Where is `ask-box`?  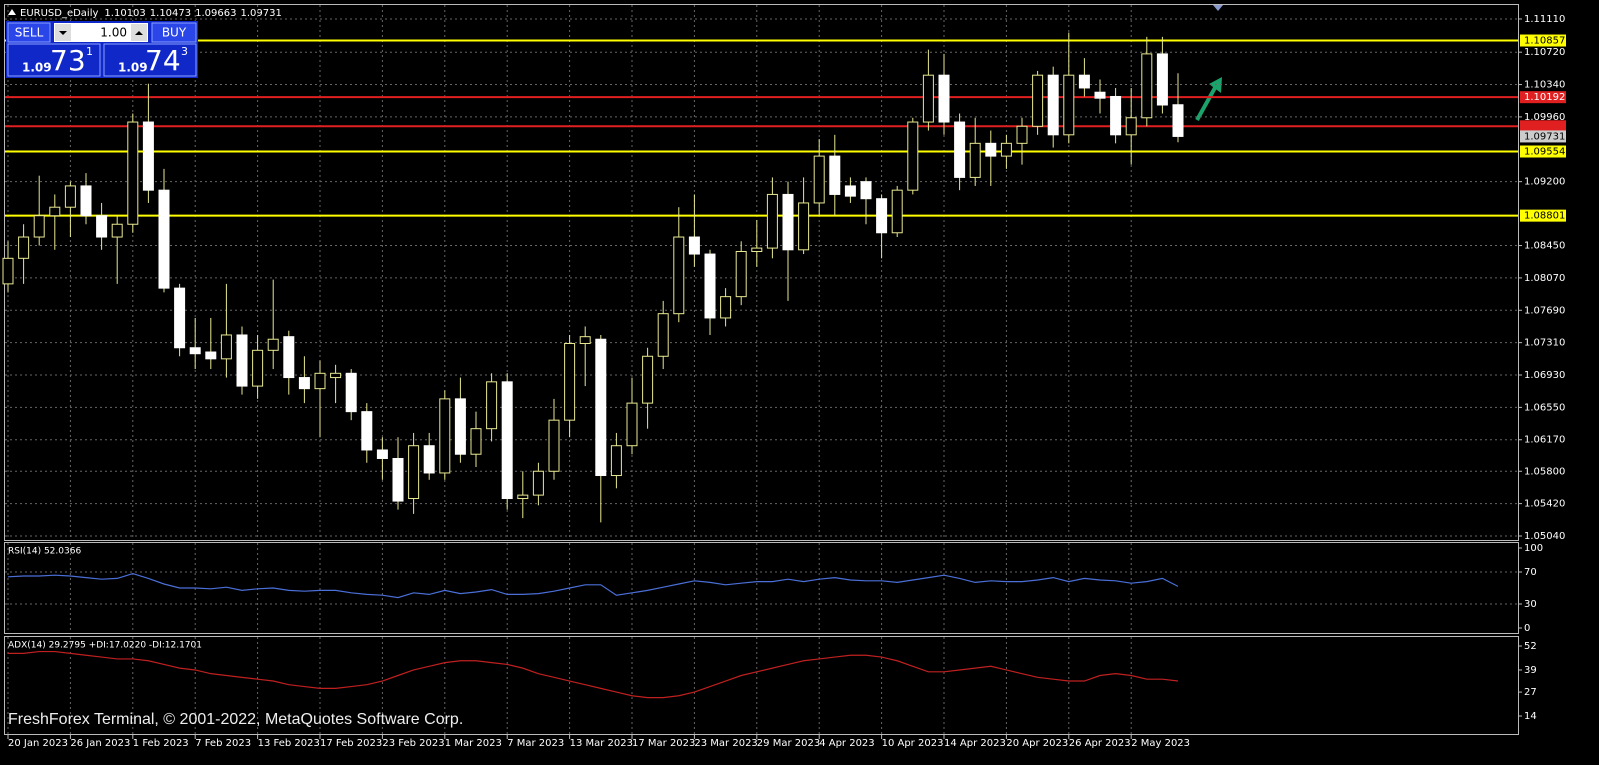
ask-box is located at coordinates (150, 60).